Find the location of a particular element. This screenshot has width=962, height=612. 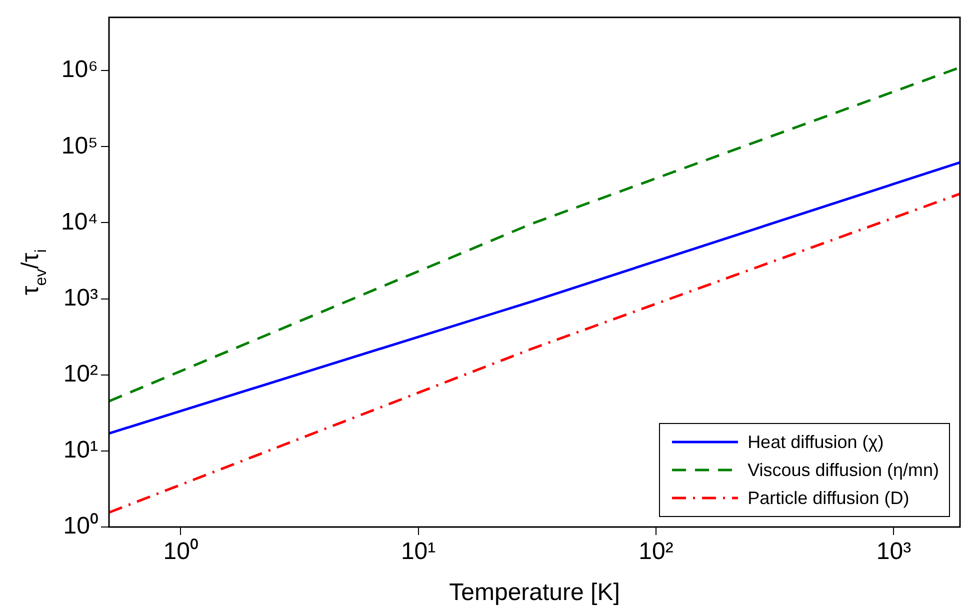

y-tick-label: 10⁴ is located at coordinates (79, 222).